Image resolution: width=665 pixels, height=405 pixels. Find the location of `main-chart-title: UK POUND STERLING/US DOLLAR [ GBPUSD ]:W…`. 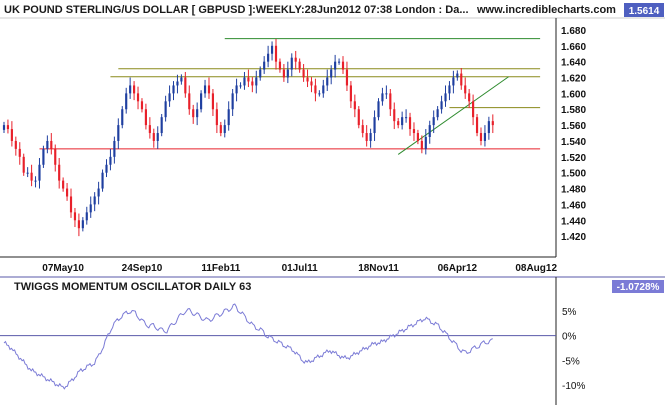

main-chart-title: UK POUND STERLING/US DOLLAR [ GBPUSD ]:W… is located at coordinates (236, 10).